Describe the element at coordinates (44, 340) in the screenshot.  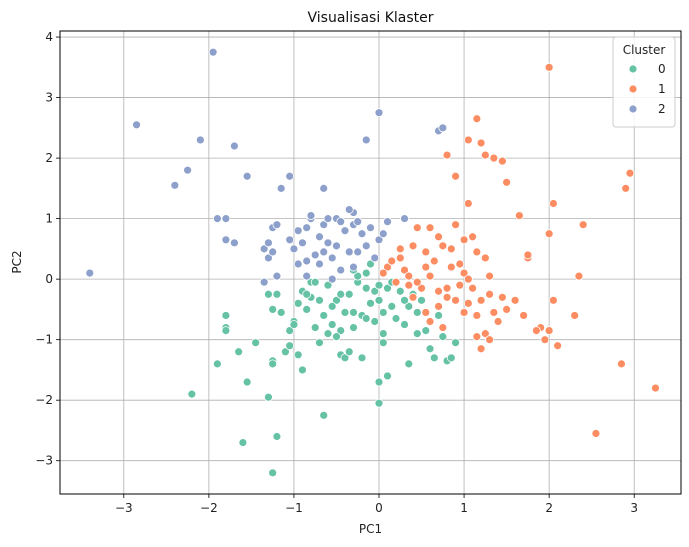
I see `y-tick-label: −1` at that location.